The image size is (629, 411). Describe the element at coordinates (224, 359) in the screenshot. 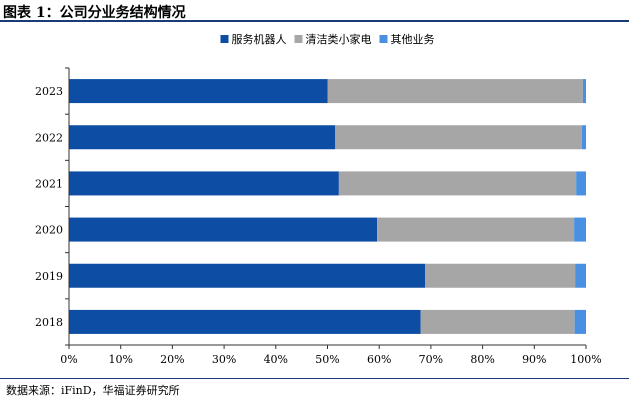

I see `x-tick-label: 30%` at that location.